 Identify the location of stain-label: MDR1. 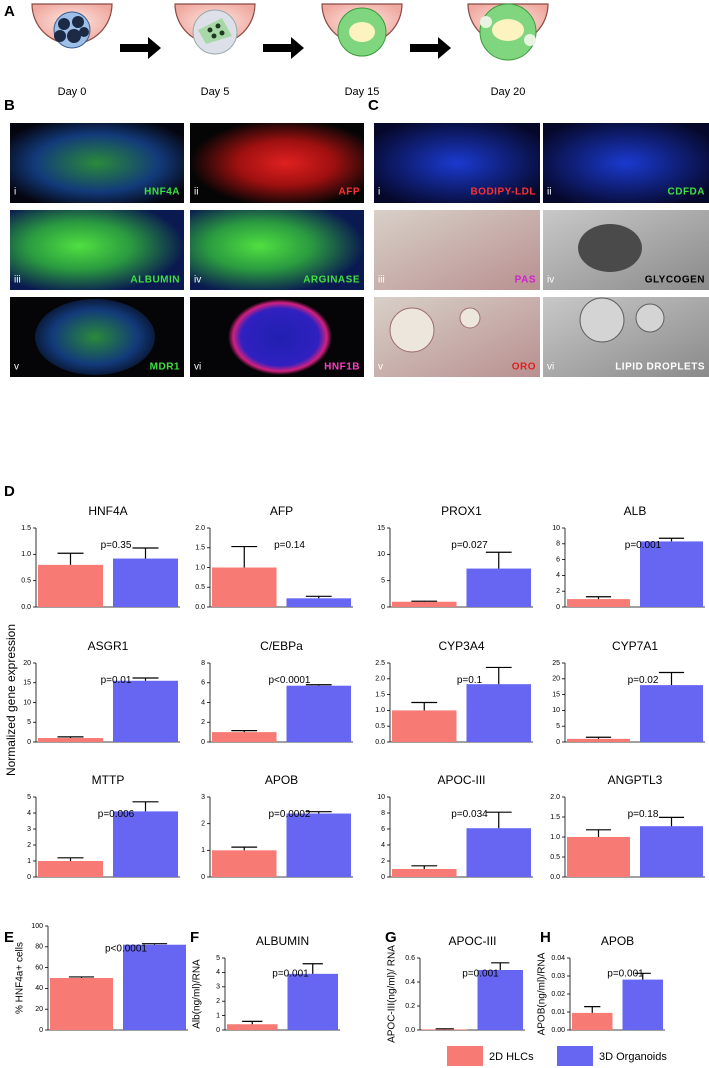
(165, 367).